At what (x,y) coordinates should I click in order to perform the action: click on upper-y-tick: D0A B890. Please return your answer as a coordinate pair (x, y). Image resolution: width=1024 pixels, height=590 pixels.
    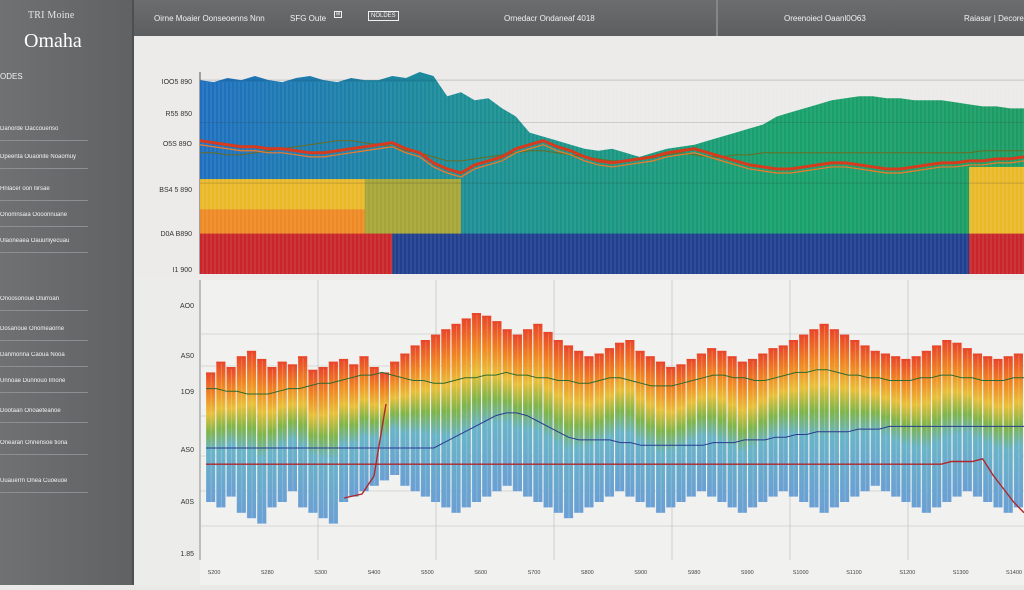
    Looking at the image, I should click on (176, 234).